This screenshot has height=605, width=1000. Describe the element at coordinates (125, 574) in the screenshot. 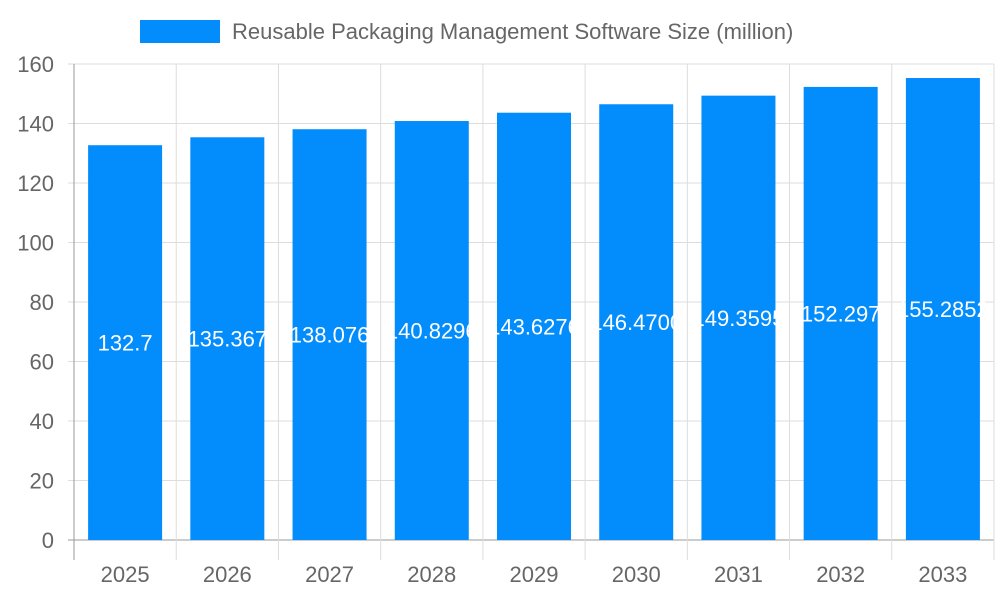

I see `x-tick-label: 2025` at that location.